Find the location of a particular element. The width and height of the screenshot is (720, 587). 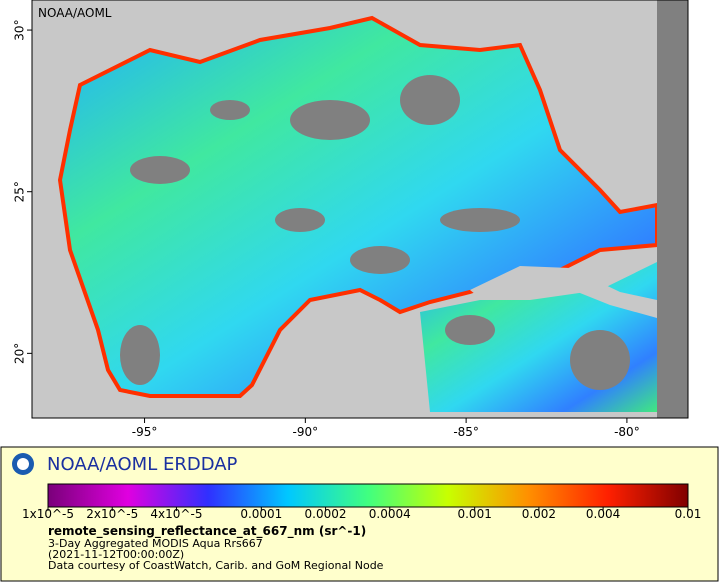

no-data-edge is located at coordinates (672, 209).